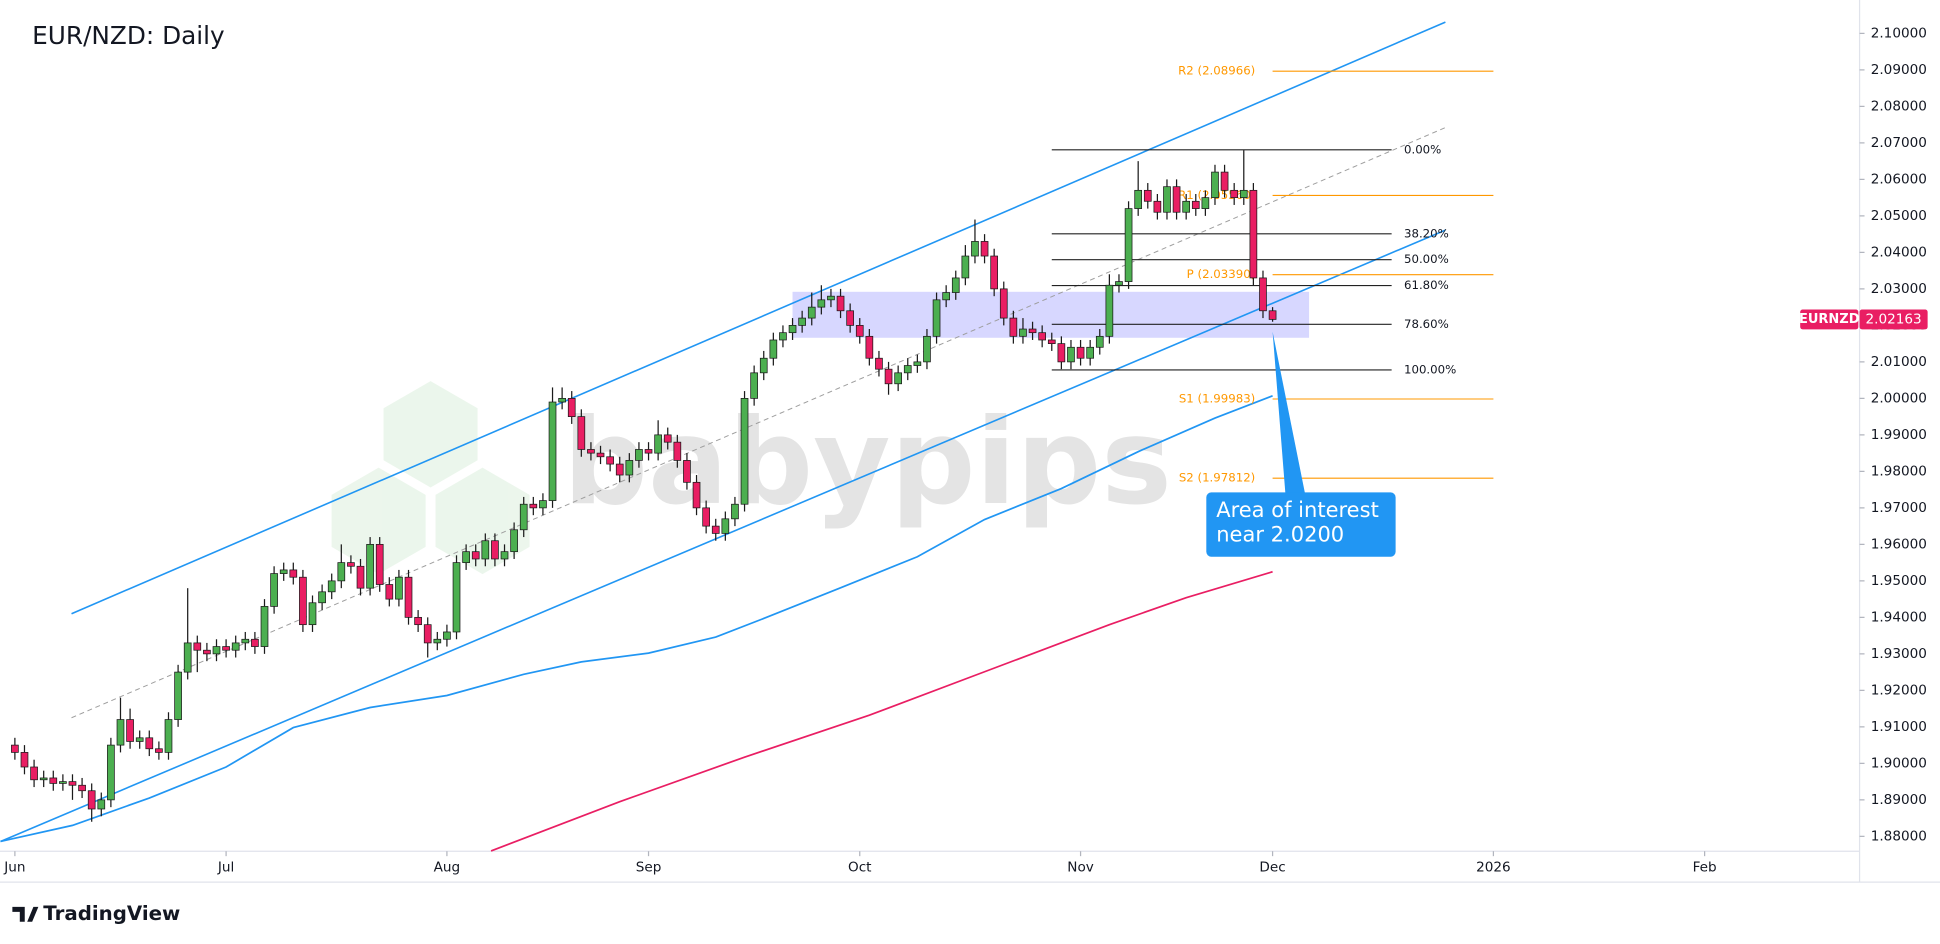 This screenshot has width=1940, height=944. I want to click on x-tick-label: Sep, so click(649, 867).